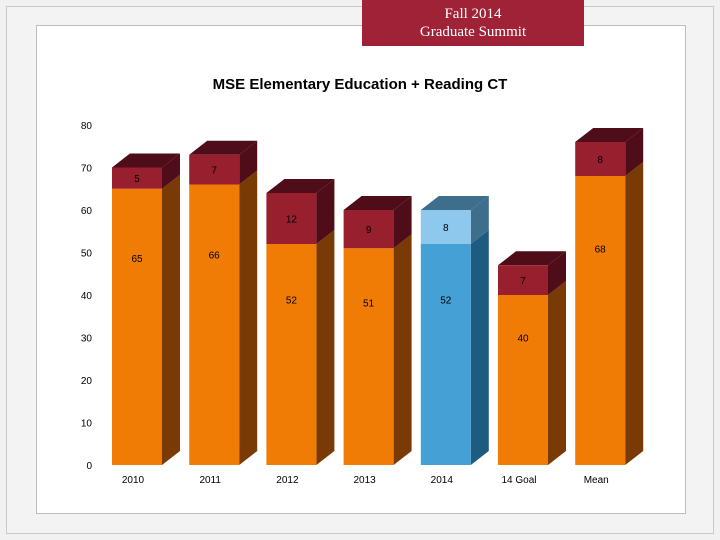 The image size is (720, 540). Describe the element at coordinates (596, 480) in the screenshot. I see `x-tick-label: Mean` at that location.